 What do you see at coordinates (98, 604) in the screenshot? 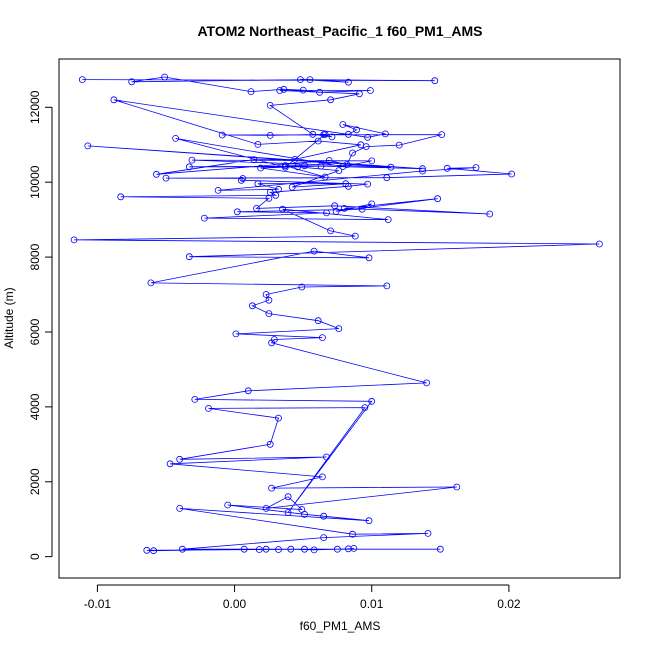
I see `x-tick-label: -0.01` at bounding box center [98, 604].